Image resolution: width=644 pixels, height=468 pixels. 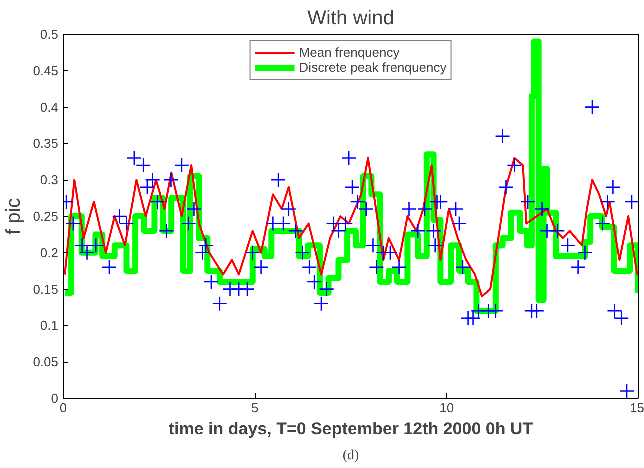 I want to click on y-tick-label: 0.15, so click(x=46, y=289).